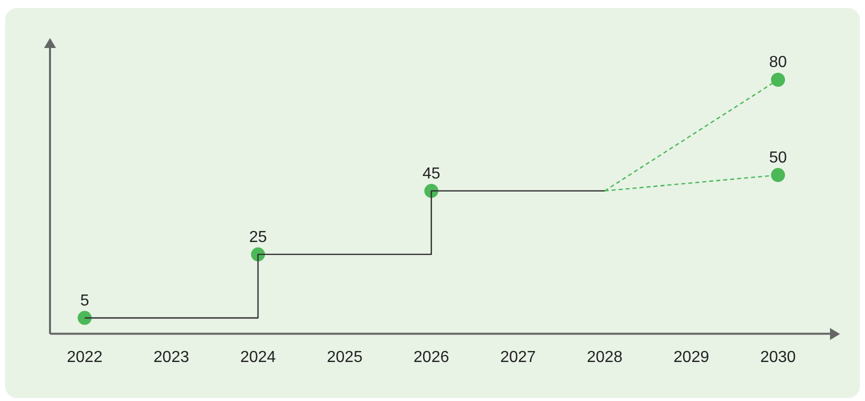 The width and height of the screenshot is (865, 401). What do you see at coordinates (172, 357) in the screenshot?
I see `x-tick-label: 2023` at bounding box center [172, 357].